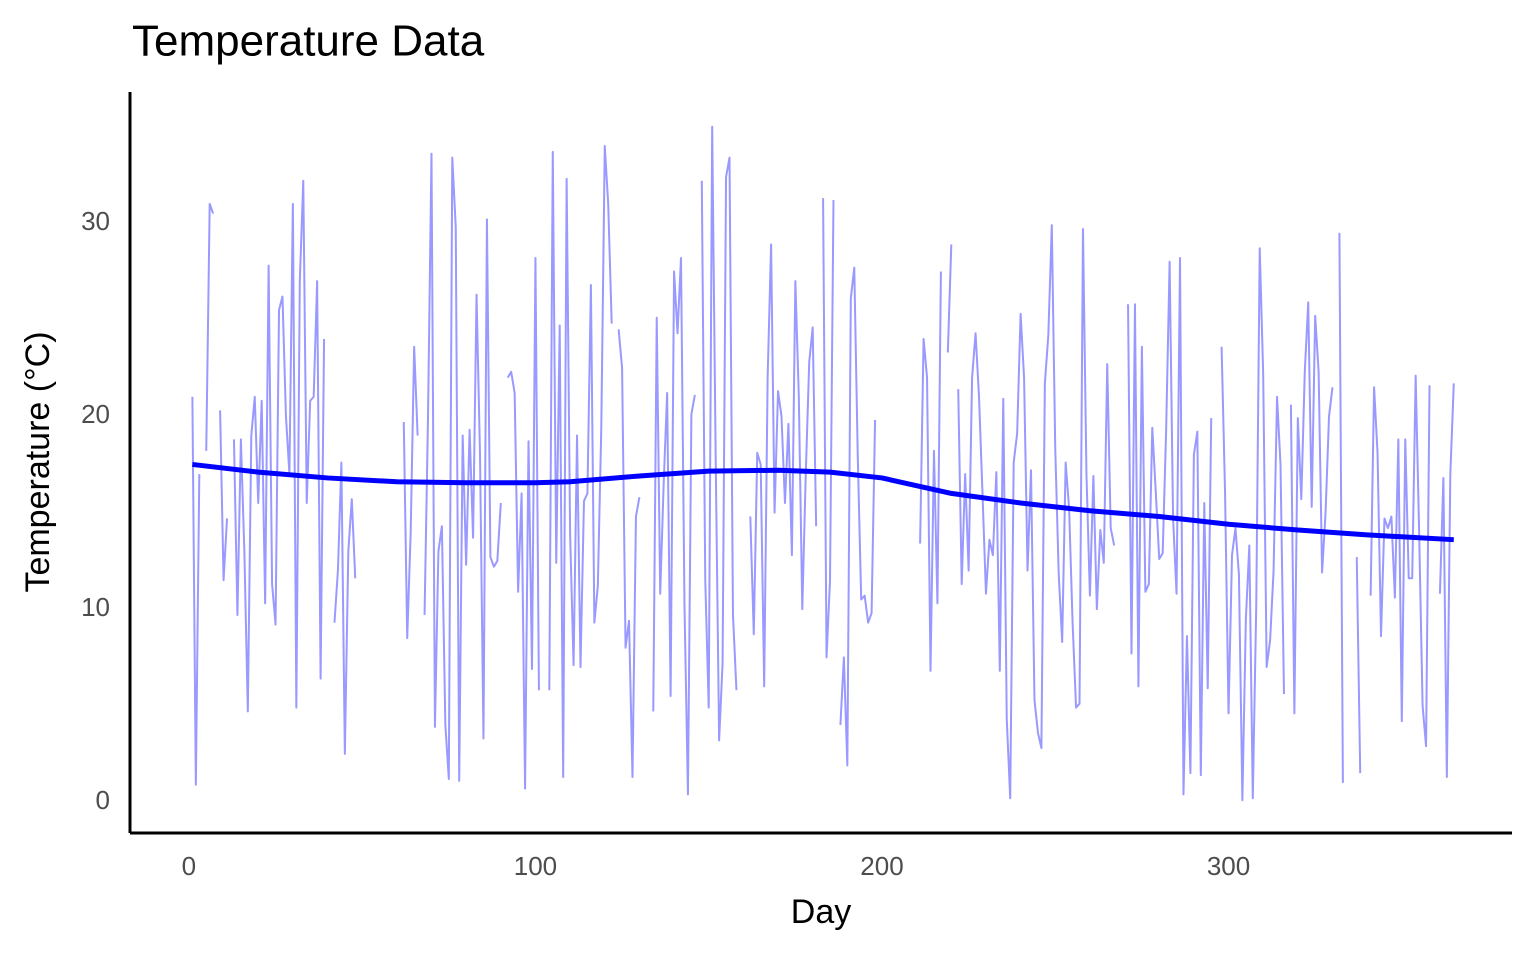 The width and height of the screenshot is (1536, 960). What do you see at coordinates (308, 41) in the screenshot?
I see `chart-title: Temperature Data` at bounding box center [308, 41].